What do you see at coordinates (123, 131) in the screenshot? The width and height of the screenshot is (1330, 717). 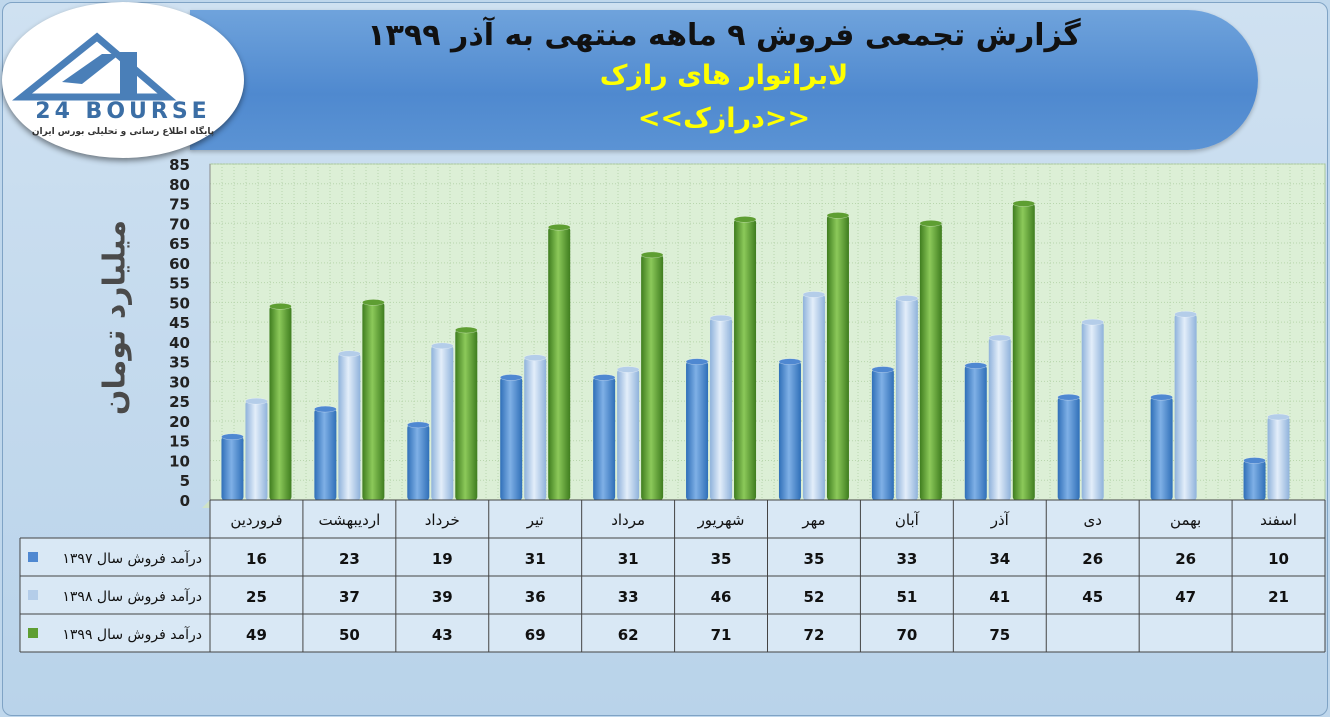 I see `logo-caption: پایگاه اطلاع رسانی و تحلیلی بورس ایران` at bounding box center [123, 131].